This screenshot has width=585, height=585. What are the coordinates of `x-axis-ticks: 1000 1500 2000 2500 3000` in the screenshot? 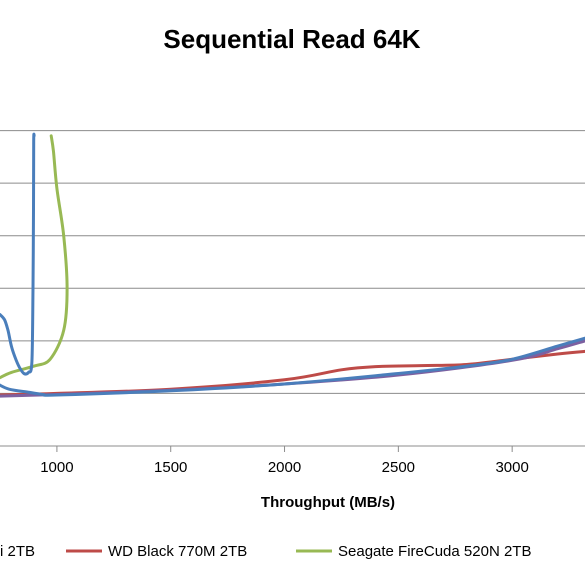 It's located at (284, 461).